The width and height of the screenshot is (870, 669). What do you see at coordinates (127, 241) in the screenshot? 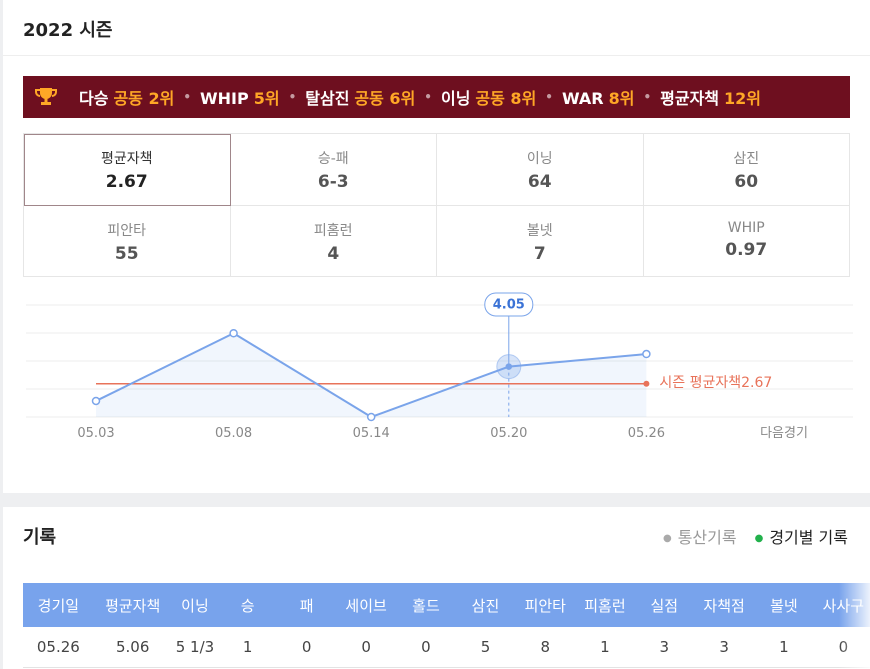
I see `stat-cell: 피안타 55` at bounding box center [127, 241].